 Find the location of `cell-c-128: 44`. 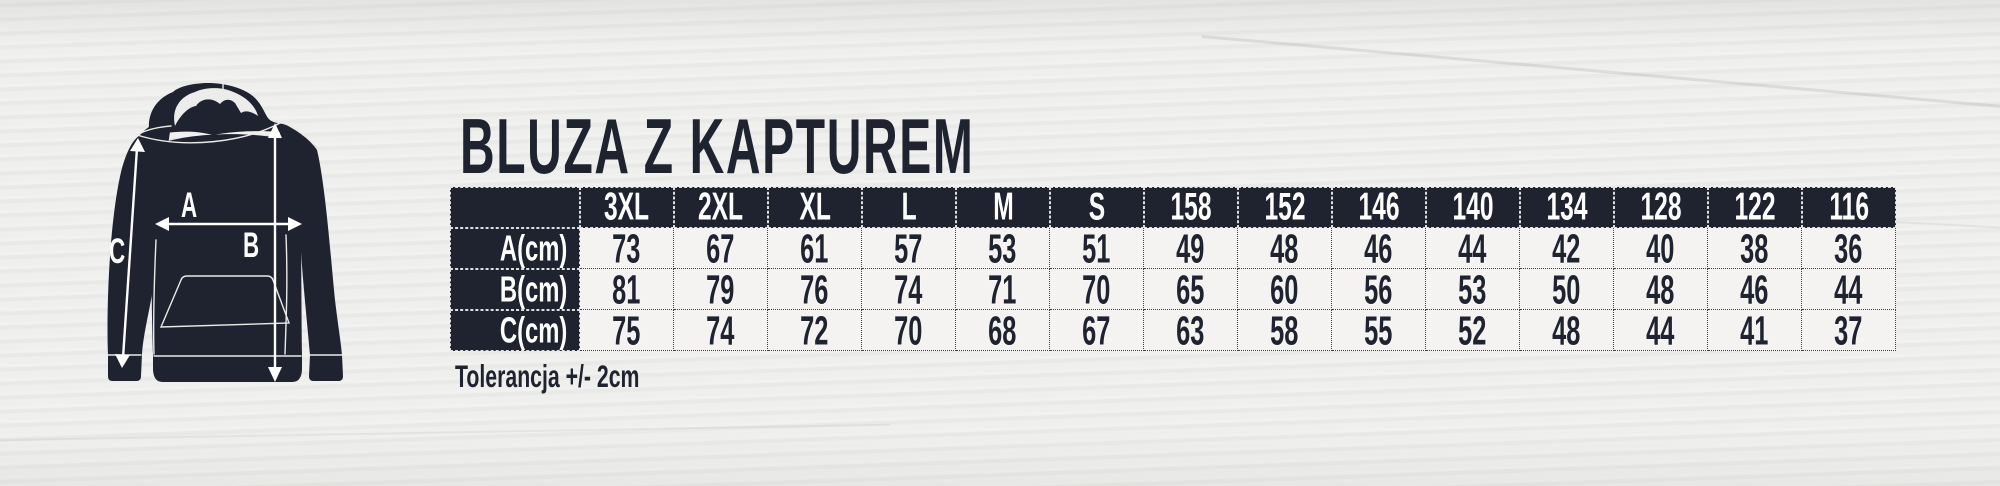

cell-c-128: 44 is located at coordinates (1661, 330).